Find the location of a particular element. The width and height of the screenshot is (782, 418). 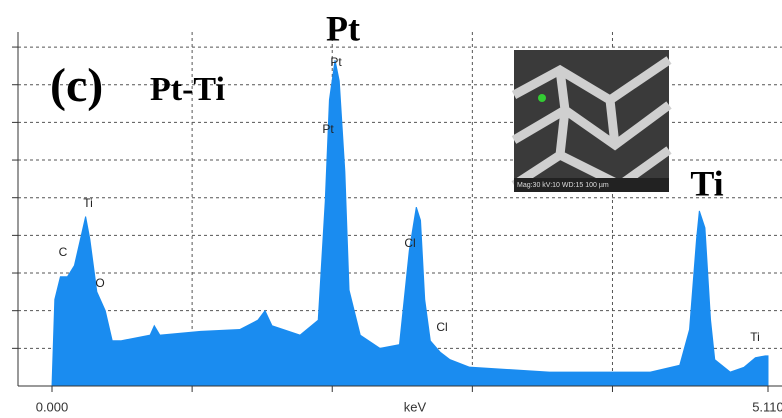

element-label: Ti is located at coordinates (706, 183).